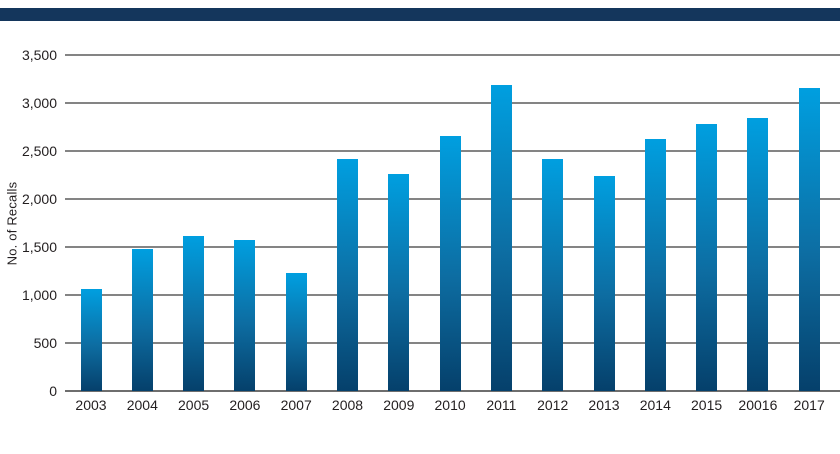 The height and width of the screenshot is (454, 840). Describe the element at coordinates (399, 405) in the screenshot. I see `x-tick-label-2009: 2009` at that location.